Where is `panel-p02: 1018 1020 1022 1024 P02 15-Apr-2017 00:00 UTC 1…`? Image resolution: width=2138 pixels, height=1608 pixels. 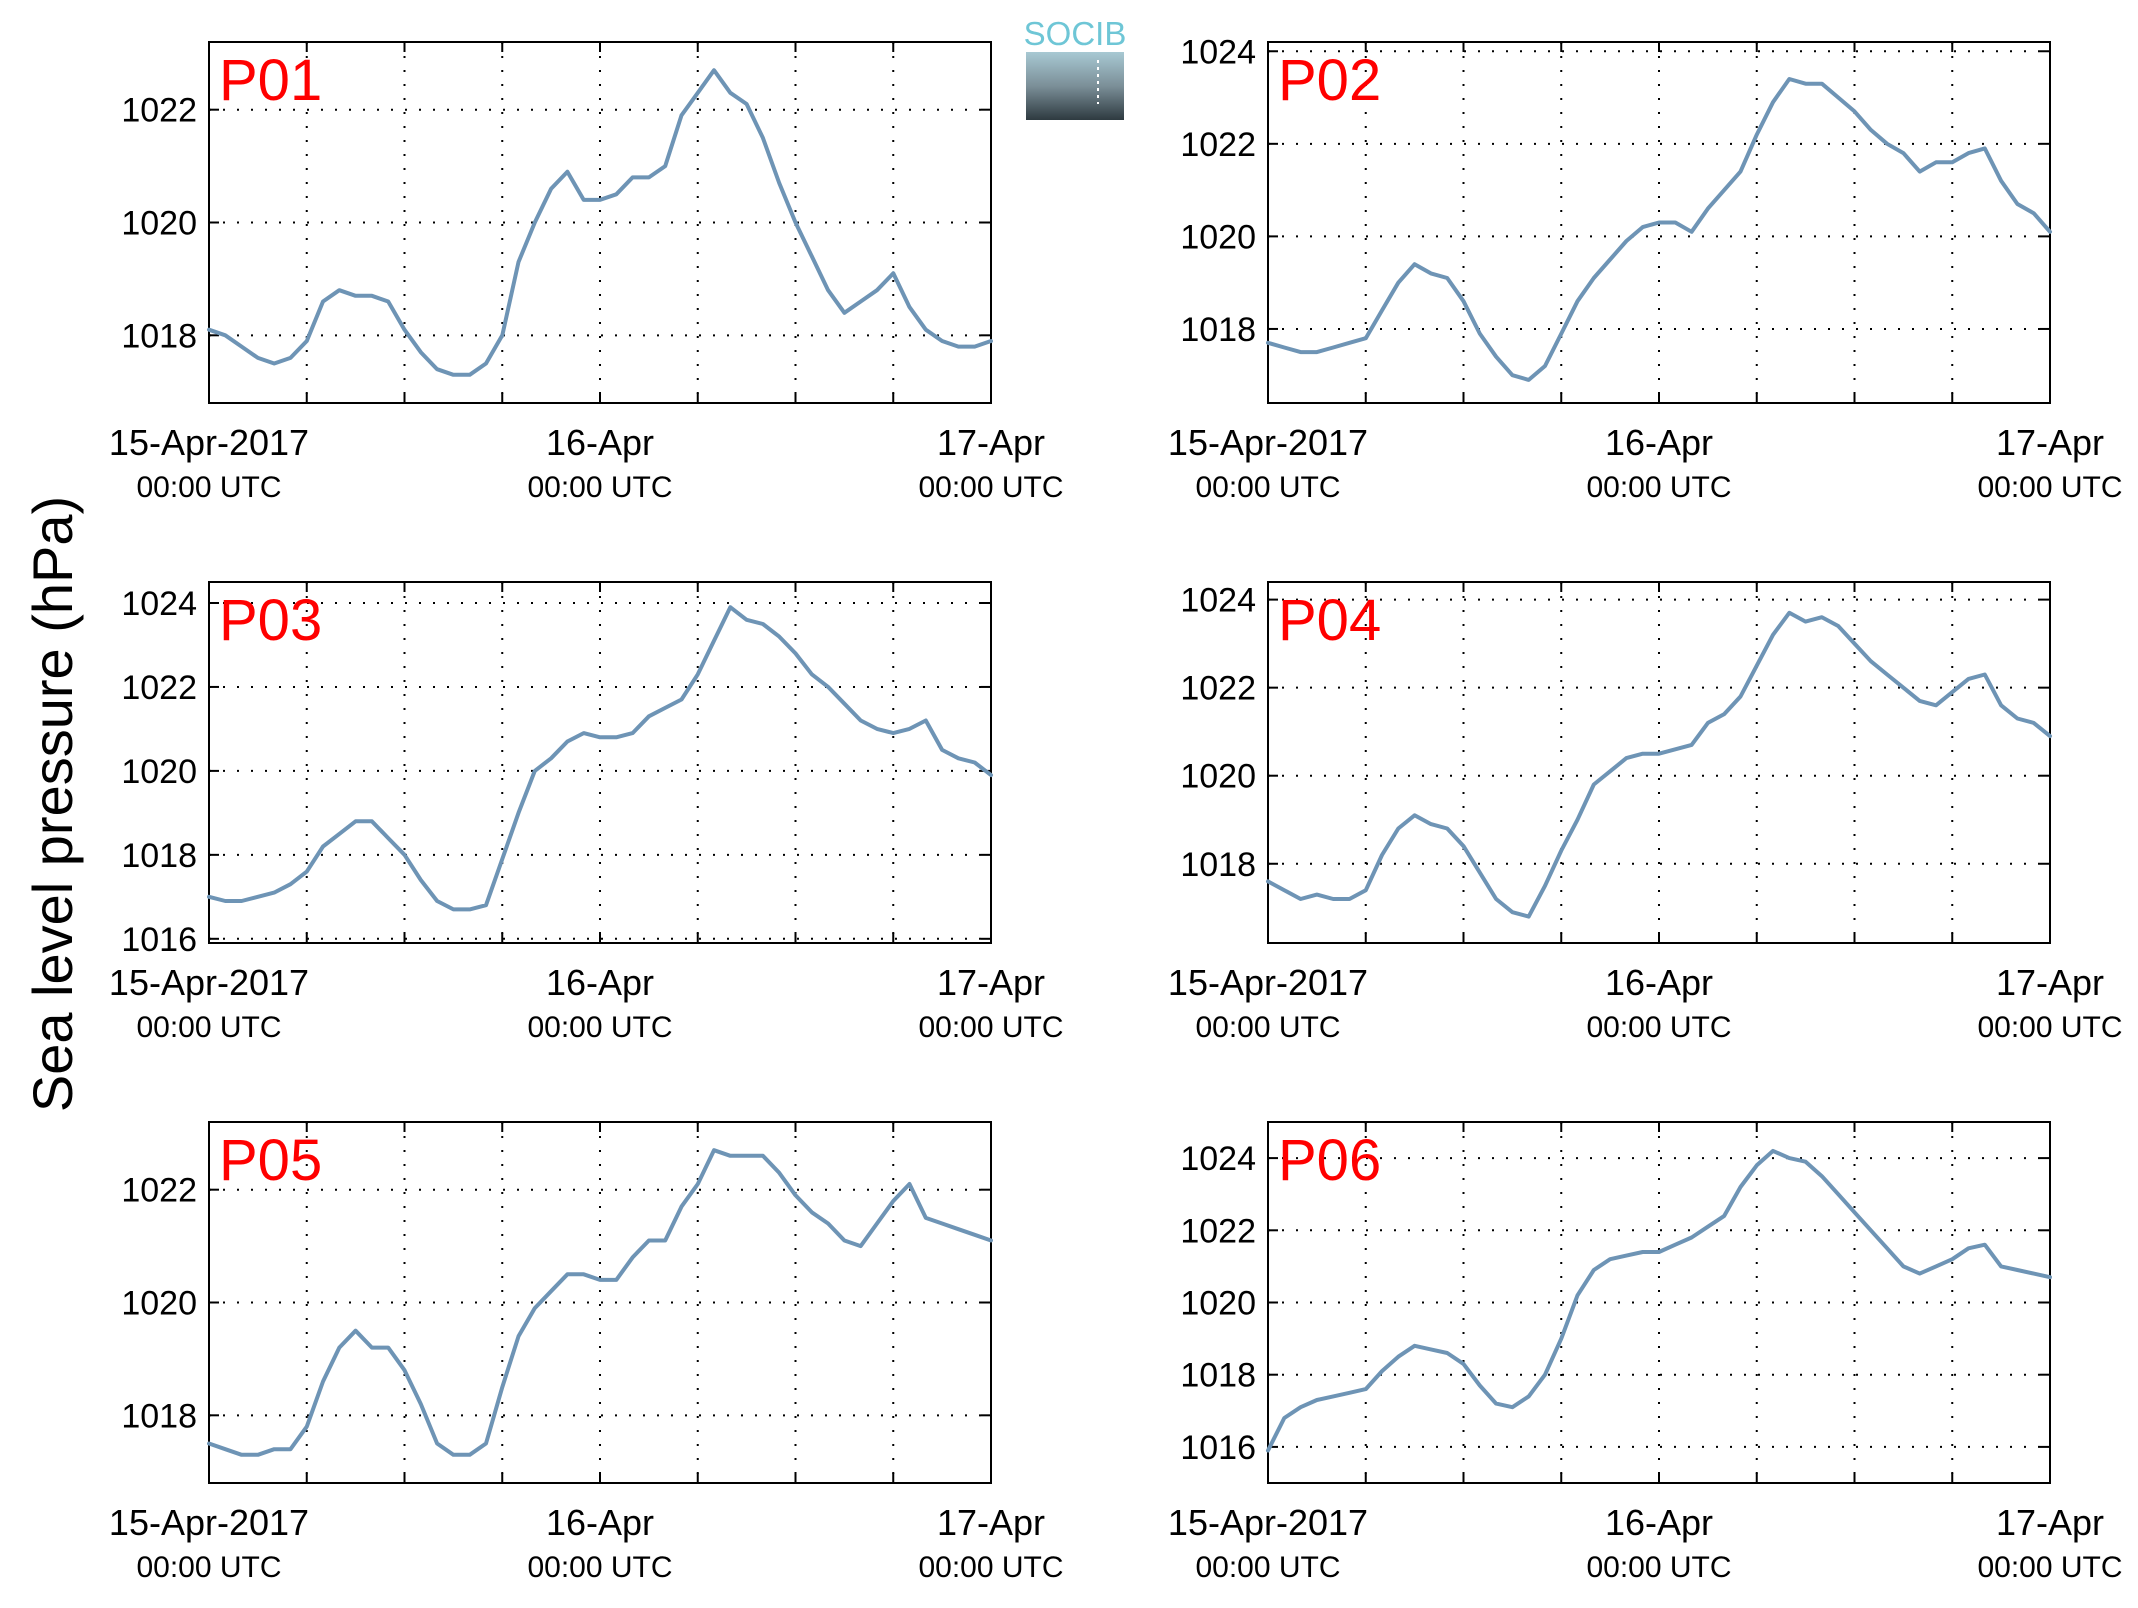 panel-p02: 1018 1020 1022 1024 P02 15-Apr-2017 00:00 UTC 1… is located at coordinates (1645, 268).